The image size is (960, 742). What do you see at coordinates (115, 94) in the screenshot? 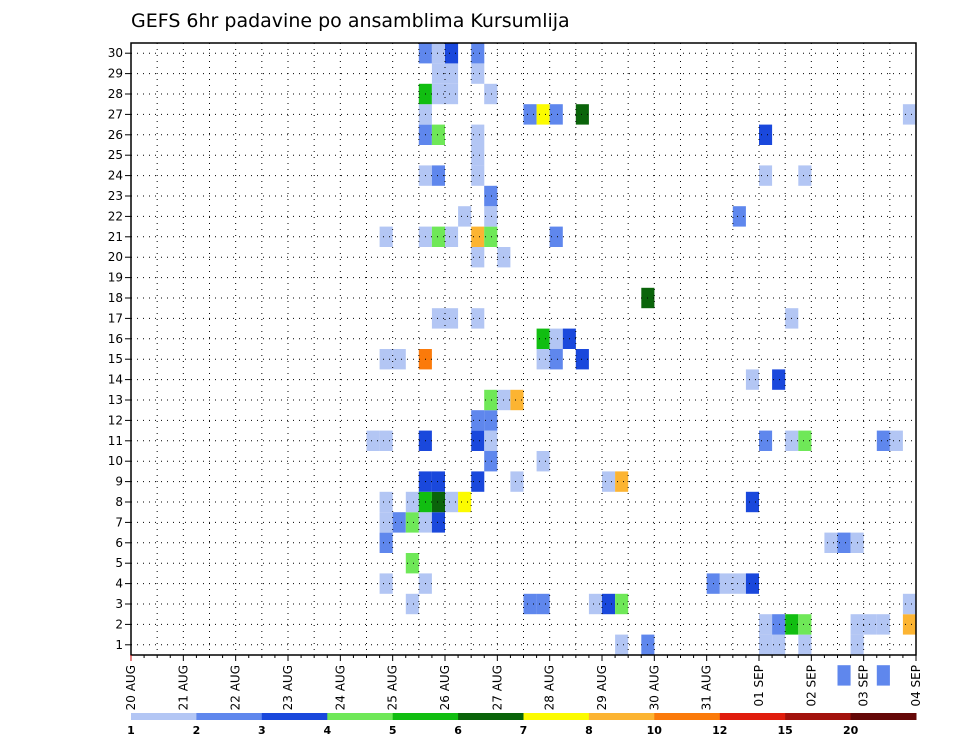
I see `y-tick-label: 28` at bounding box center [115, 94].